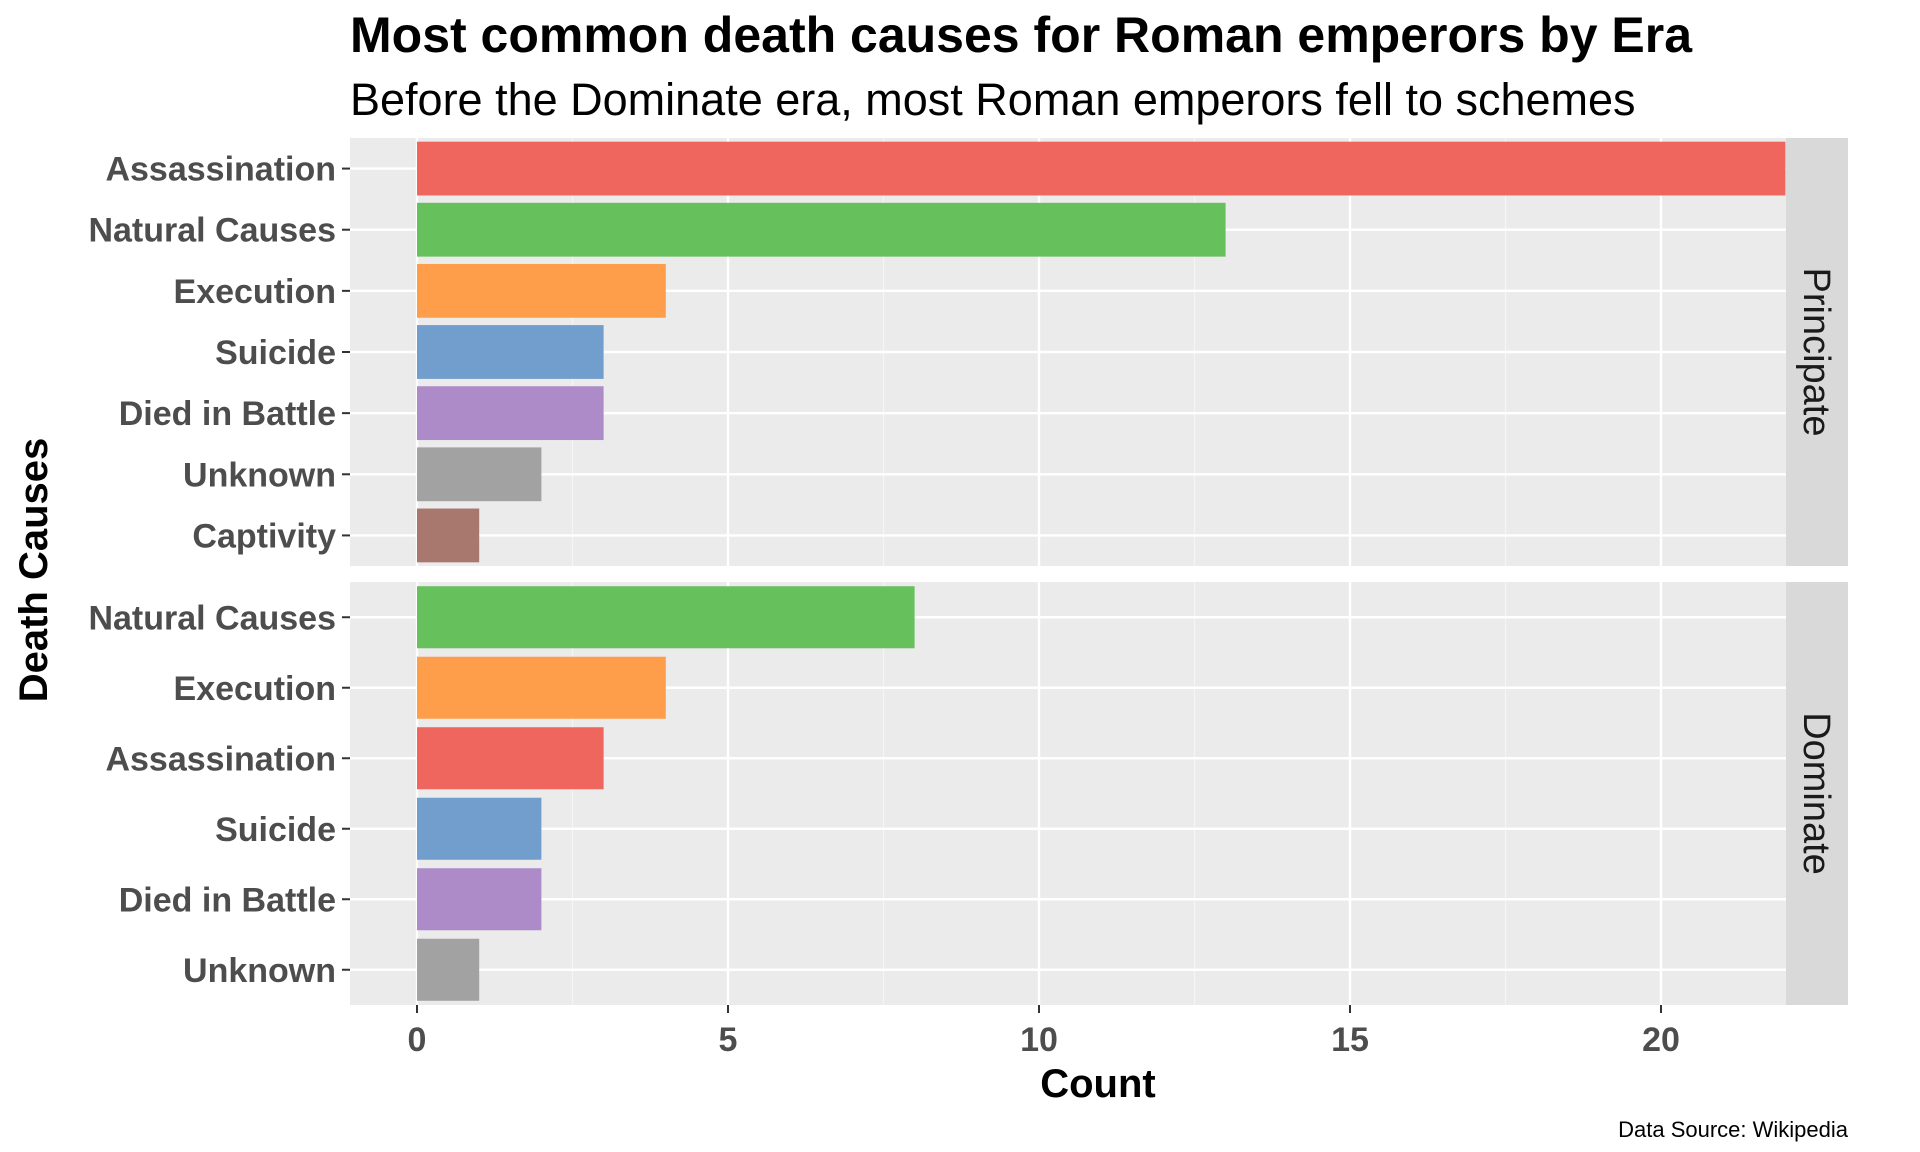 The height and width of the screenshot is (1152, 1920). I want to click on facet-strip-label: Dominate, so click(1816, 793).